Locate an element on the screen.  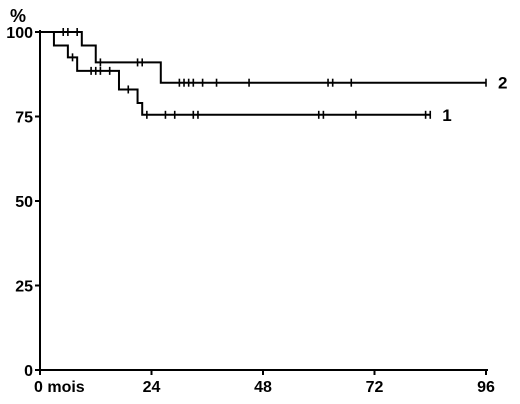
y-tick-label: 100 is located at coordinates (19, 33).